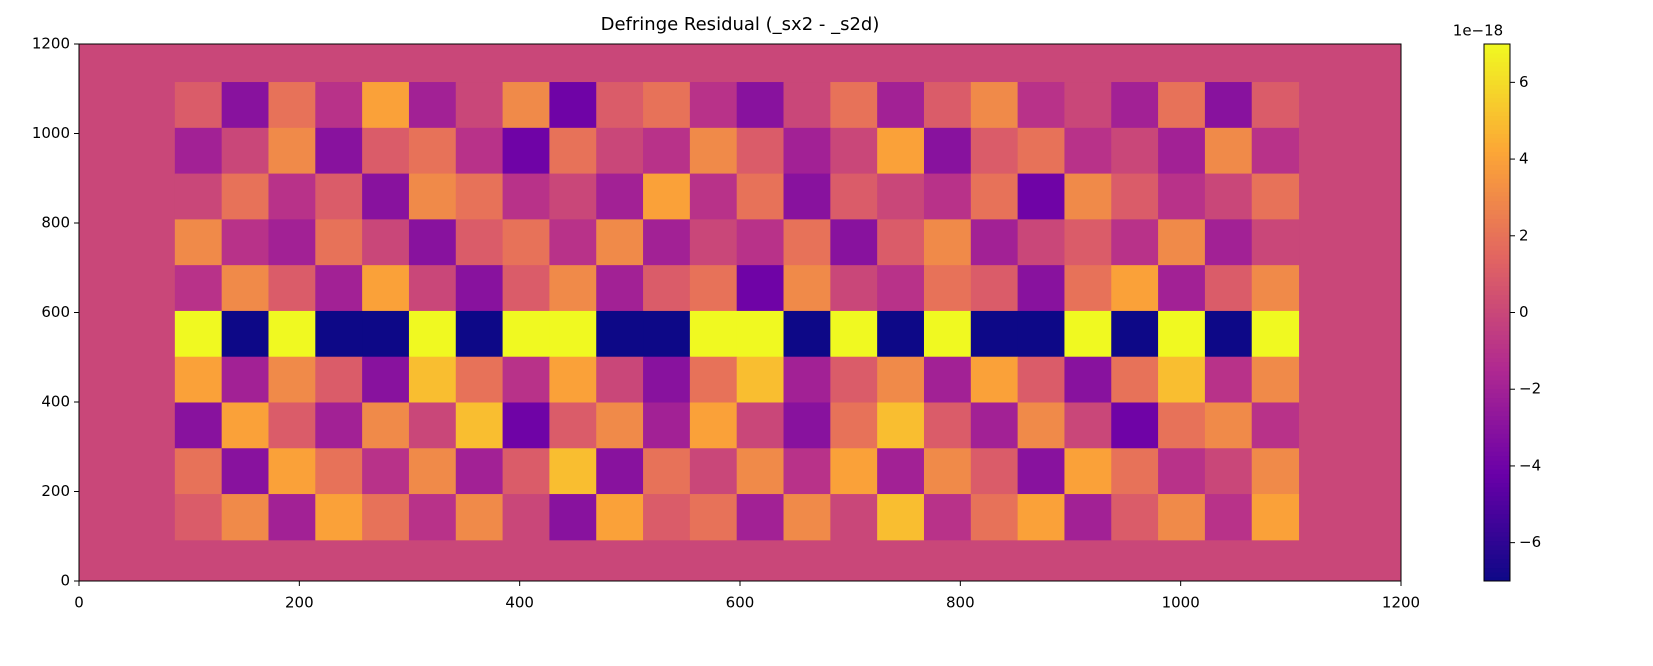 The width and height of the screenshot is (1653, 666). What do you see at coordinates (1478, 31) in the screenshot?
I see `colorbar-offset: 1e−18` at bounding box center [1478, 31].